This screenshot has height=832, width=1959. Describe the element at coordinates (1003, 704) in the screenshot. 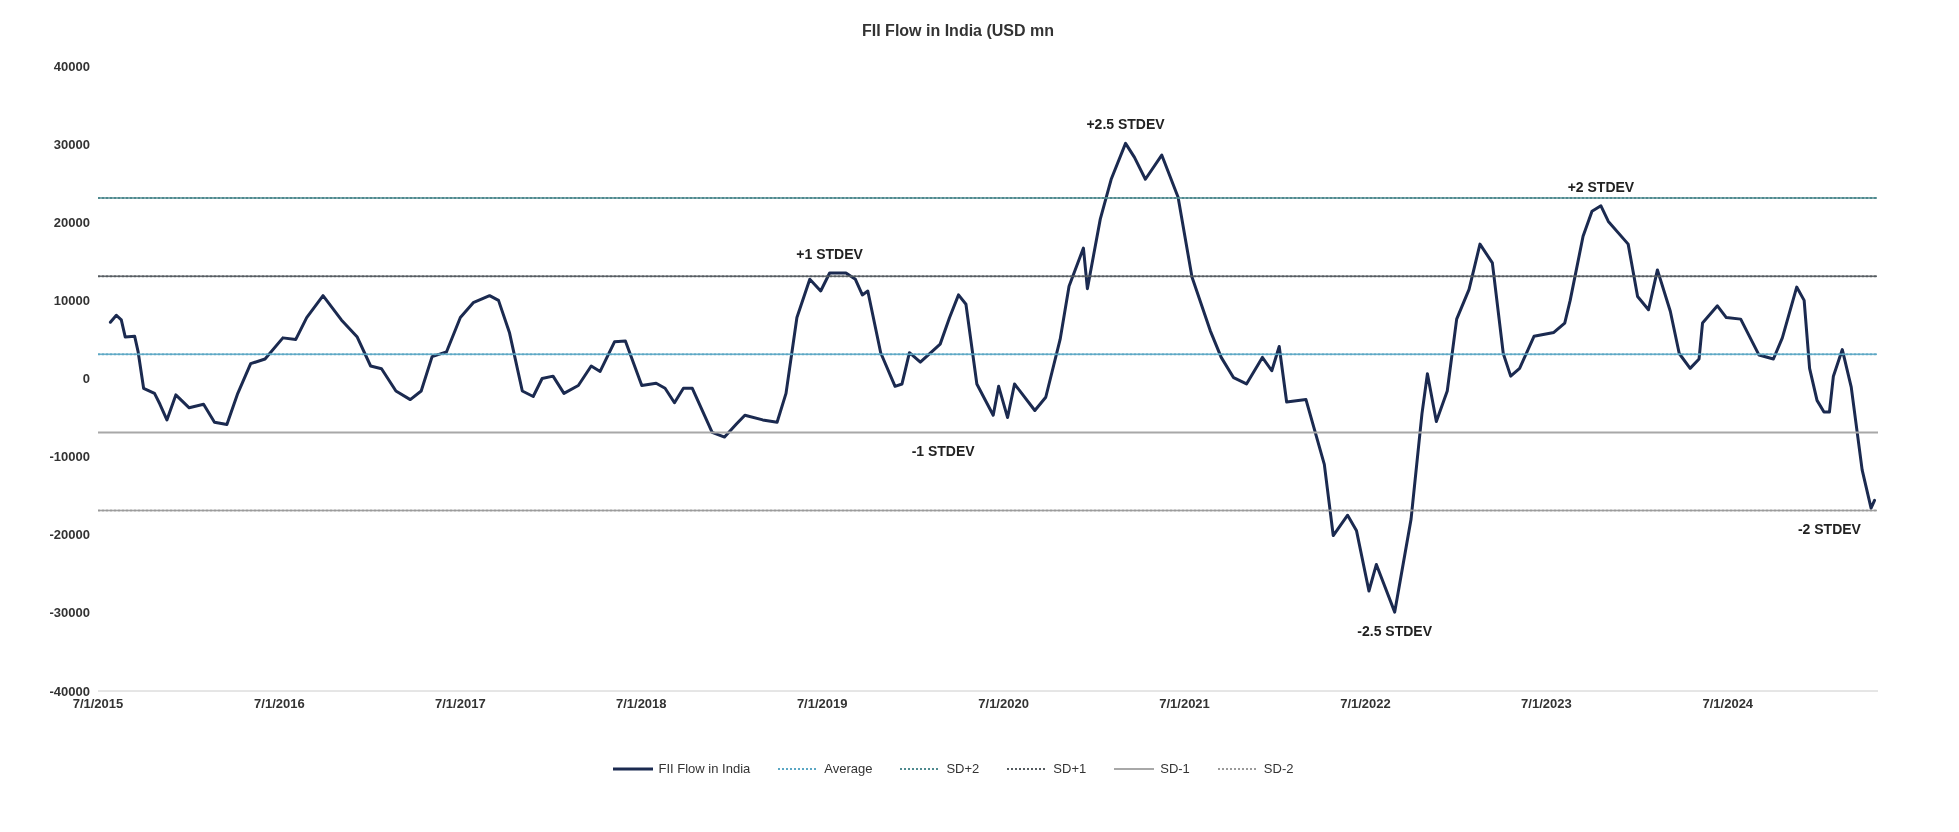

I see `x-tick-label: 7/1/2020` at that location.